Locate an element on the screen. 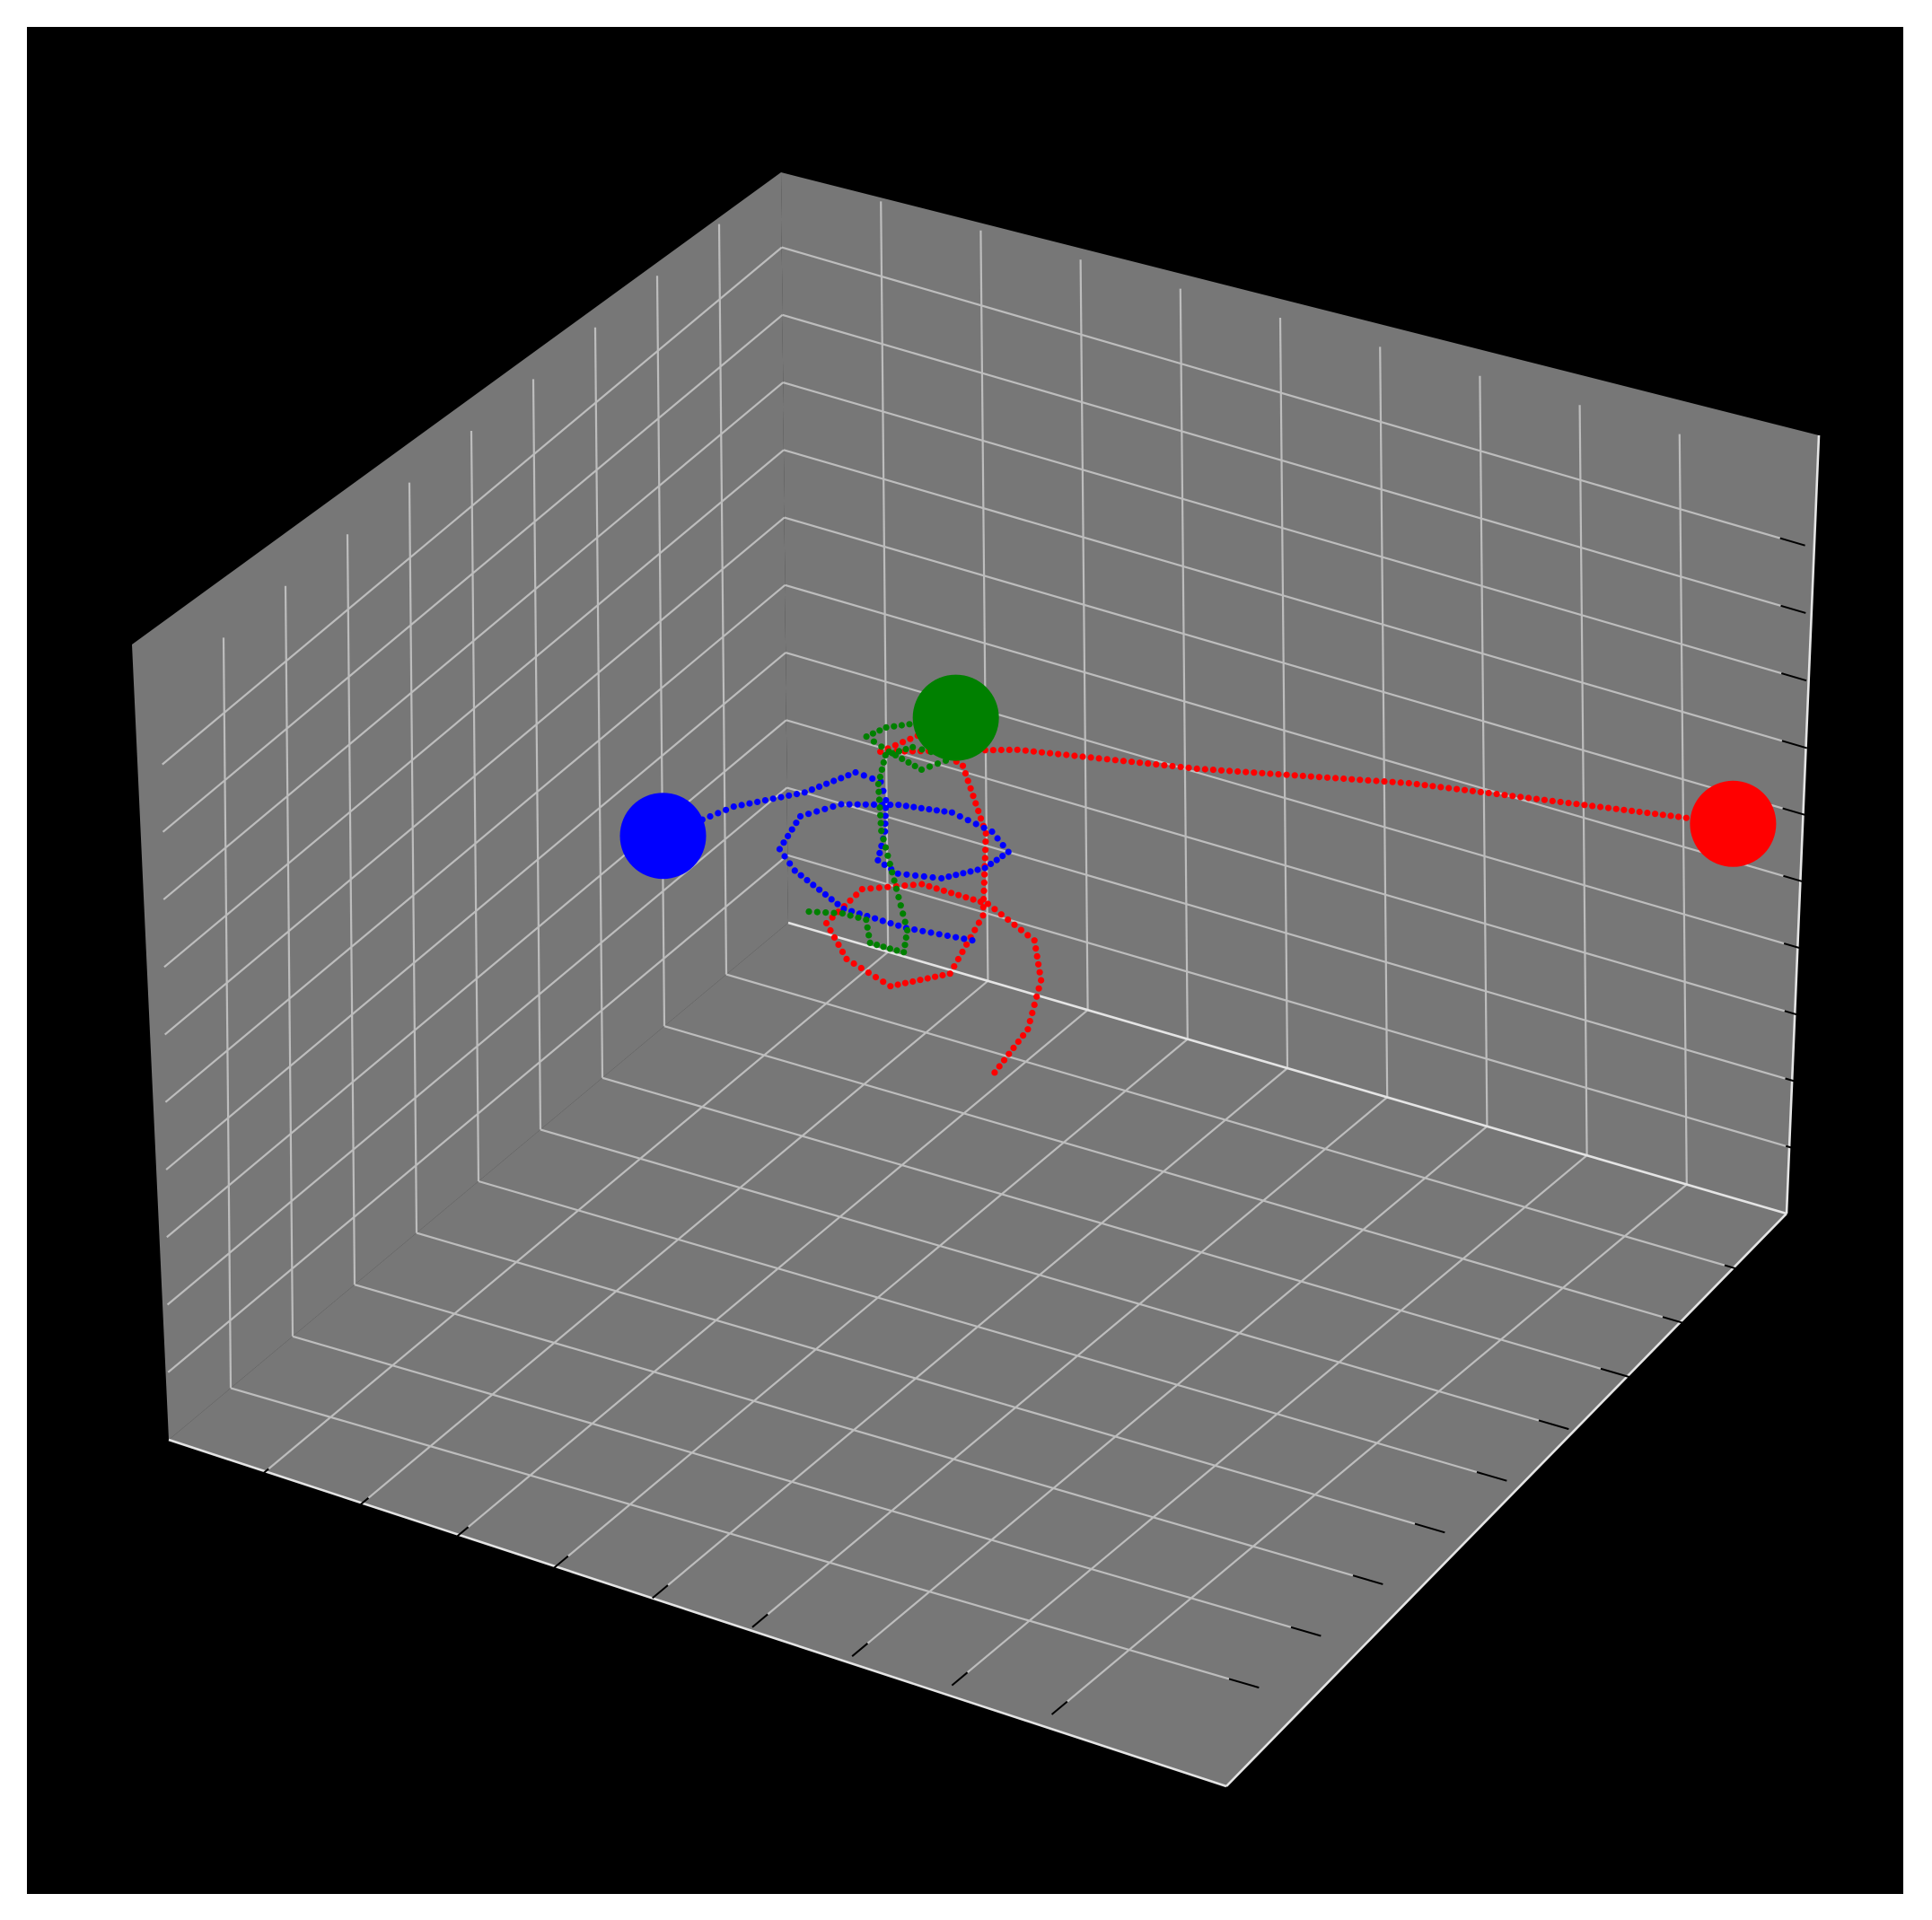 The width and height of the screenshot is (1932, 1920). body-marker-s1 is located at coordinates (663, 836).